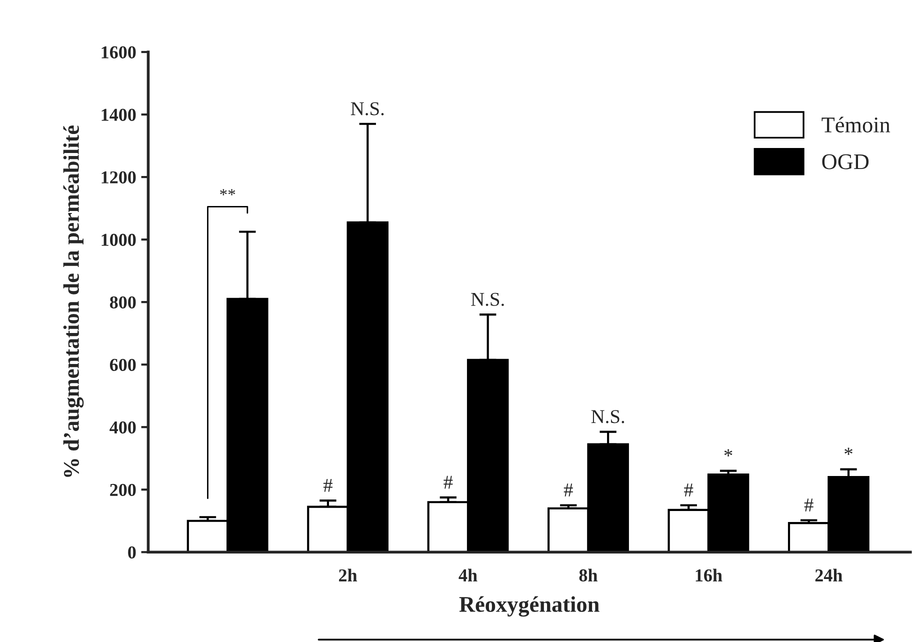 Image resolution: width=915 pixels, height=642 pixels. Describe the element at coordinates (828, 575) in the screenshot. I see `x-tick-label: 24h` at that location.